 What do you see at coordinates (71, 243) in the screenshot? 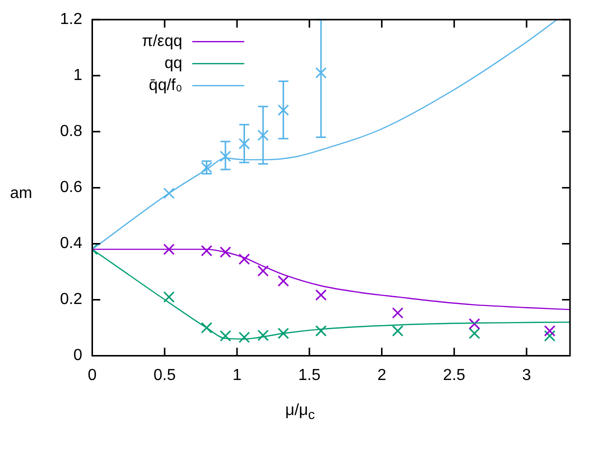
I see `y-tick-label: 0.4` at bounding box center [71, 243].